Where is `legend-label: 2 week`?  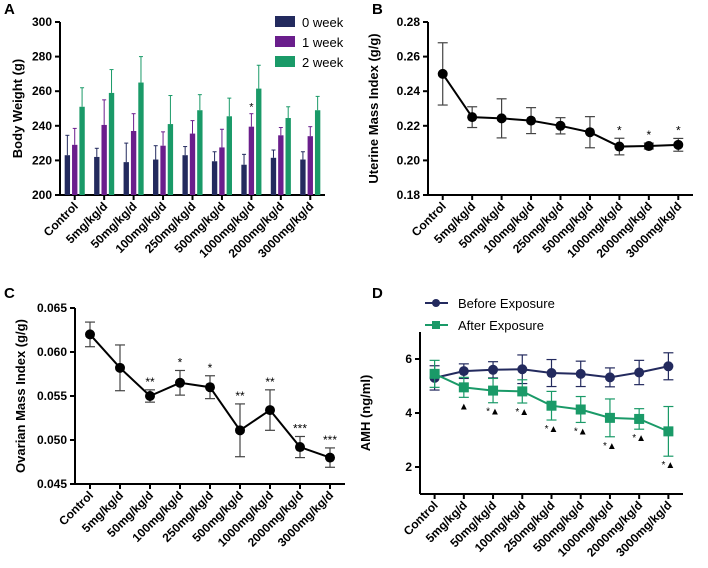
legend-label: 2 week is located at coordinates (323, 62).